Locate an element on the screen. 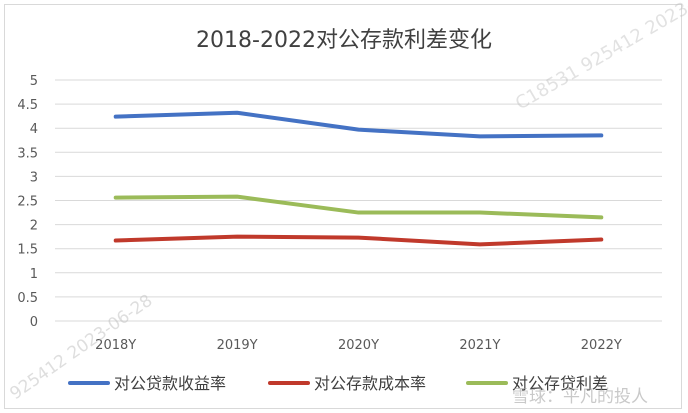 The image size is (688, 413). y-tick-label: 3.5 is located at coordinates (27, 153).